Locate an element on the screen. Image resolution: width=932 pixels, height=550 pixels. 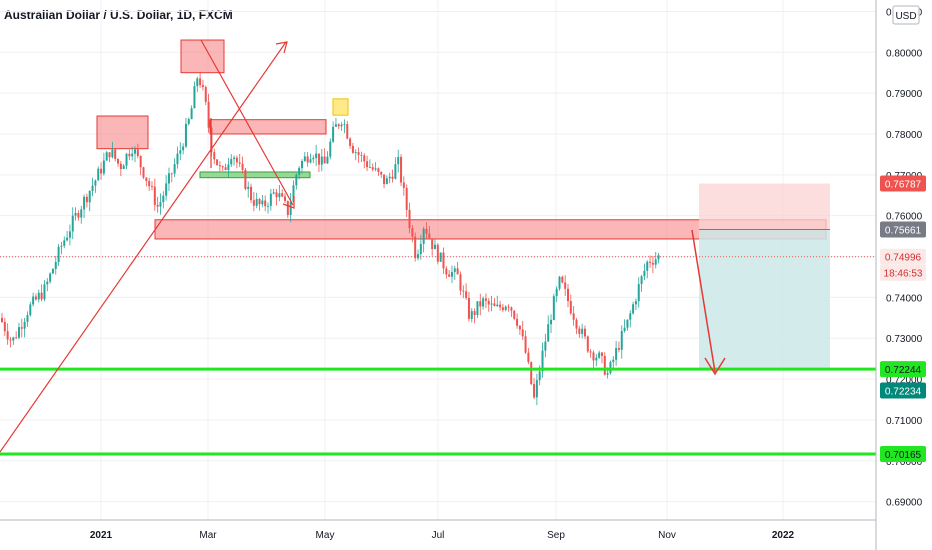
y-tick-label: 0.71000 is located at coordinates (904, 421).